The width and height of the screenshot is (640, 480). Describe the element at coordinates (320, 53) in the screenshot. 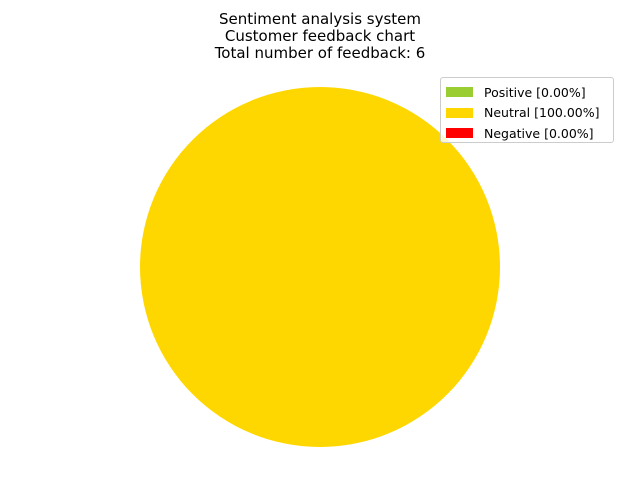

I see `chart-subtitle-line-2: Total number of feedback: 6` at that location.